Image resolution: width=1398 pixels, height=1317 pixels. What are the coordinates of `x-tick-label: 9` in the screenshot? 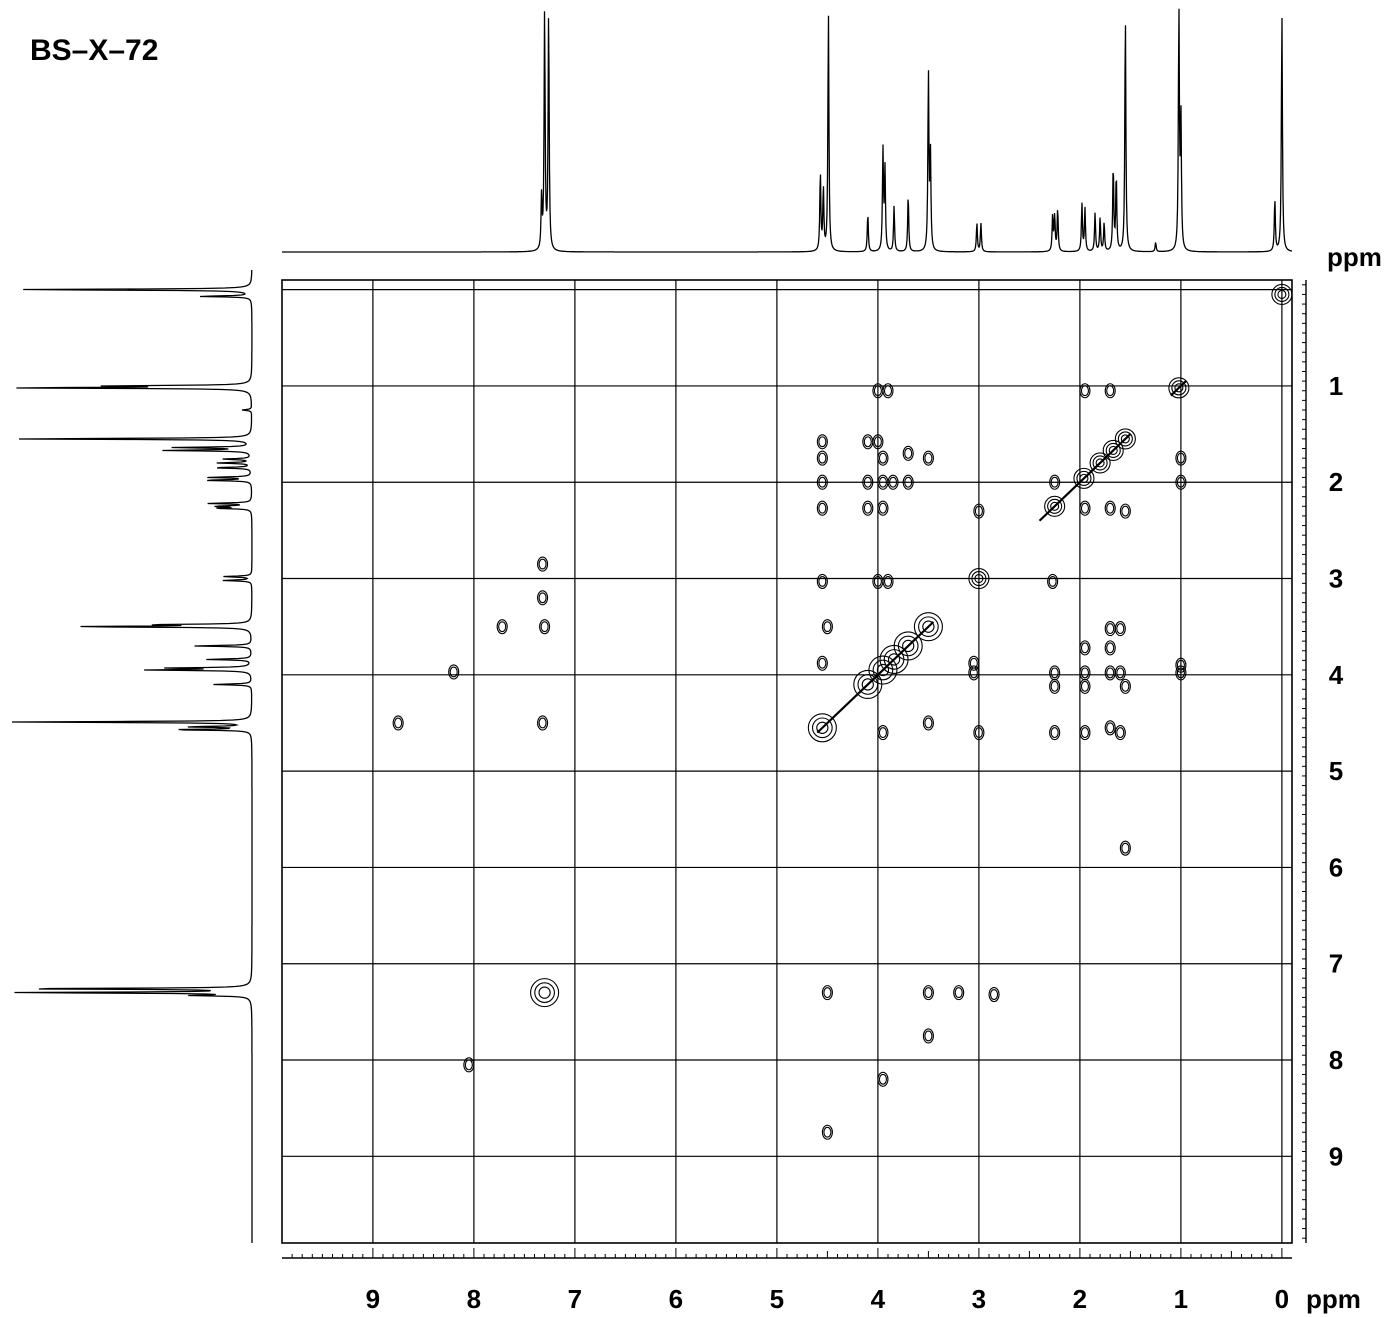 It's located at (373, 1299).